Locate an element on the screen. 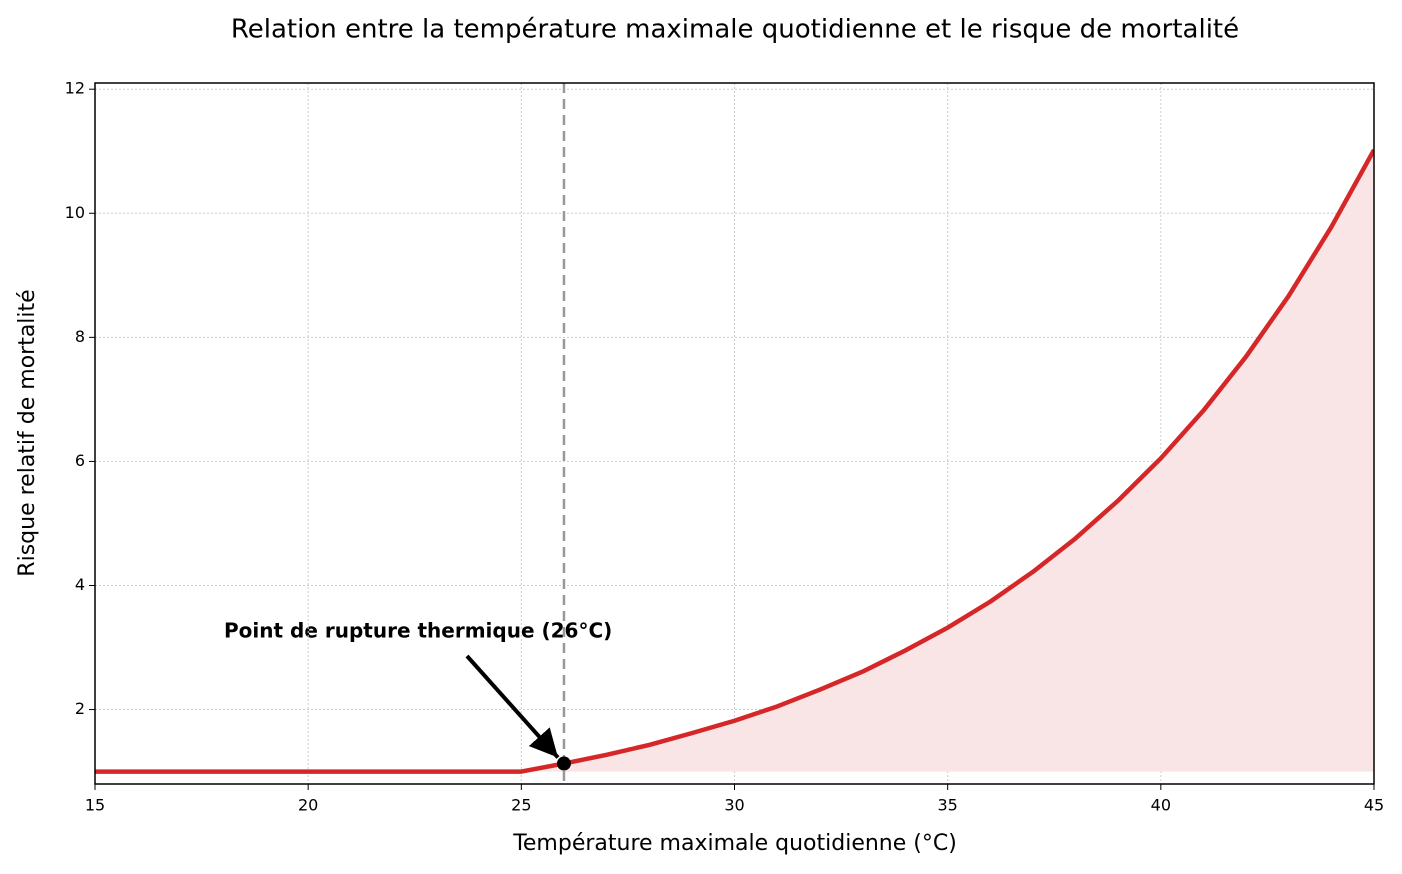 This screenshot has width=1402, height=874. annotation: Point de rupture thermique (26°C) is located at coordinates (418, 631).